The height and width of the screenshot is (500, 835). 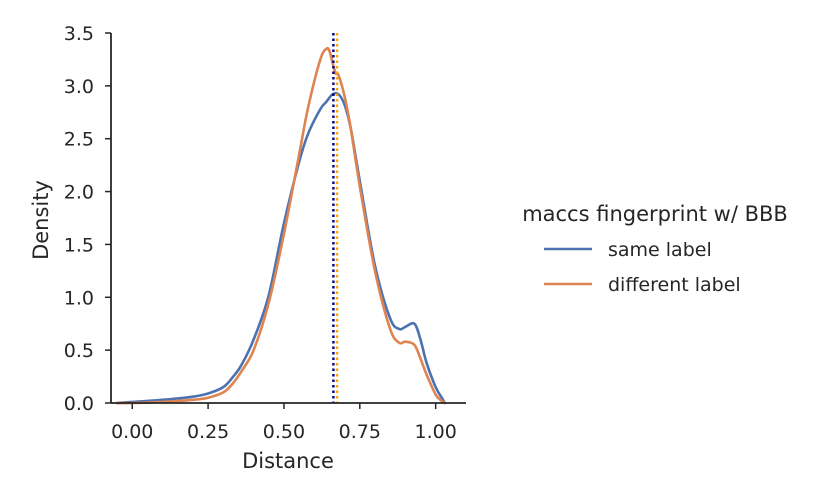 I want to click on x-tick-label: 0.00, so click(x=132, y=432).